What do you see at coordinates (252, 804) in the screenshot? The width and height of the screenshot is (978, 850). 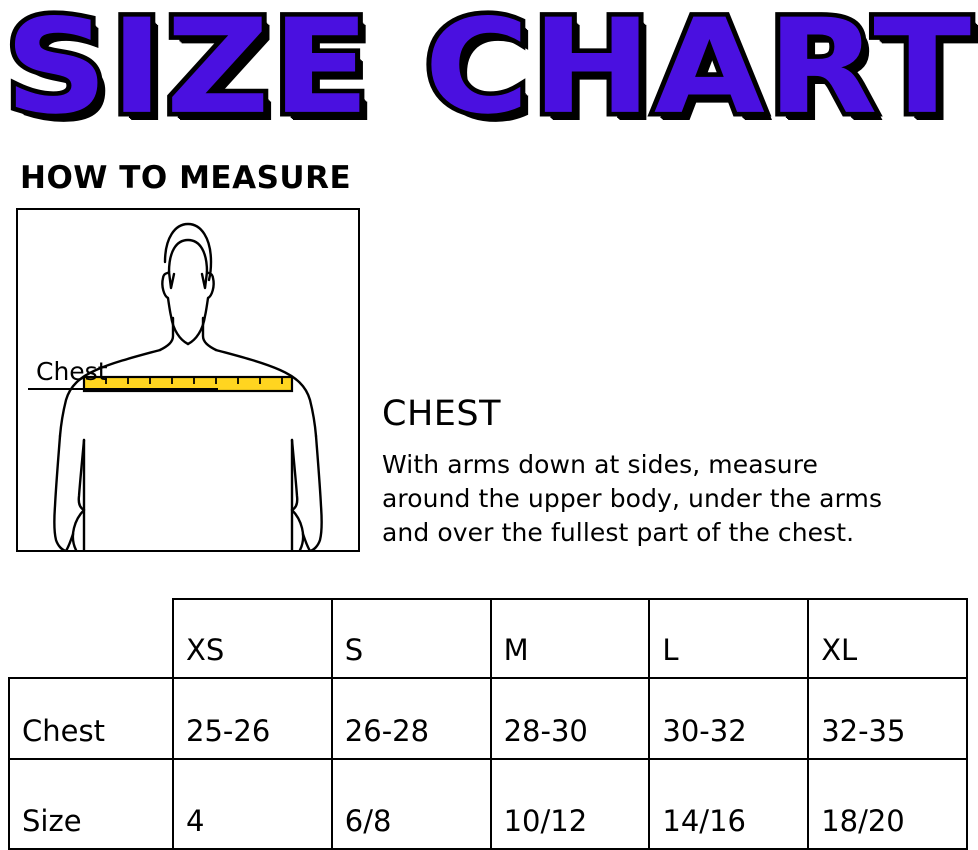 I see `cell-size-xs: 4` at bounding box center [252, 804].